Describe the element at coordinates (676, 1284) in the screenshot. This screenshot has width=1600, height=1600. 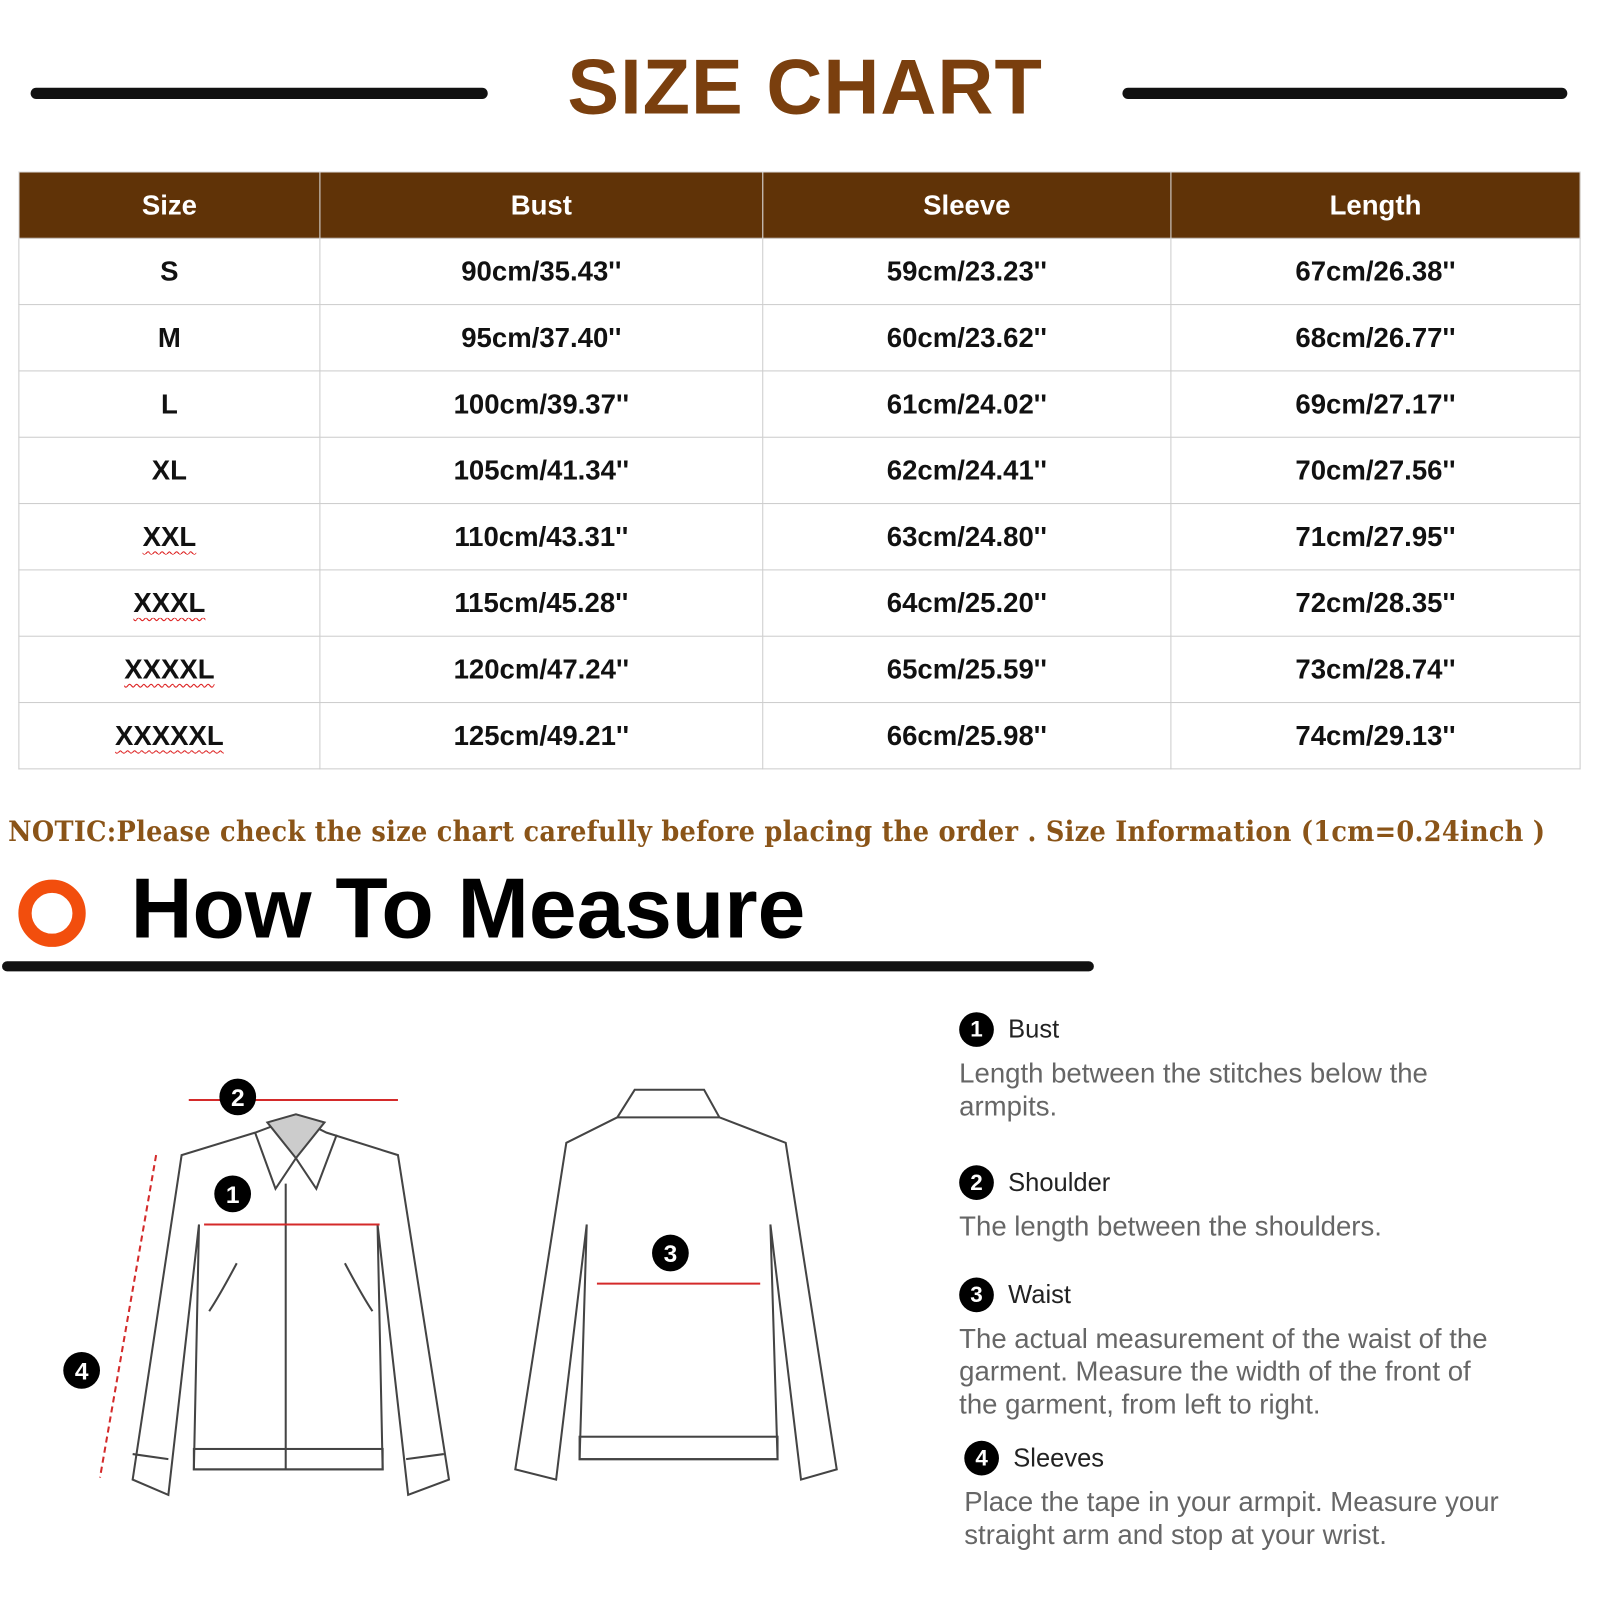
I see `jacket-back-illustration` at that location.